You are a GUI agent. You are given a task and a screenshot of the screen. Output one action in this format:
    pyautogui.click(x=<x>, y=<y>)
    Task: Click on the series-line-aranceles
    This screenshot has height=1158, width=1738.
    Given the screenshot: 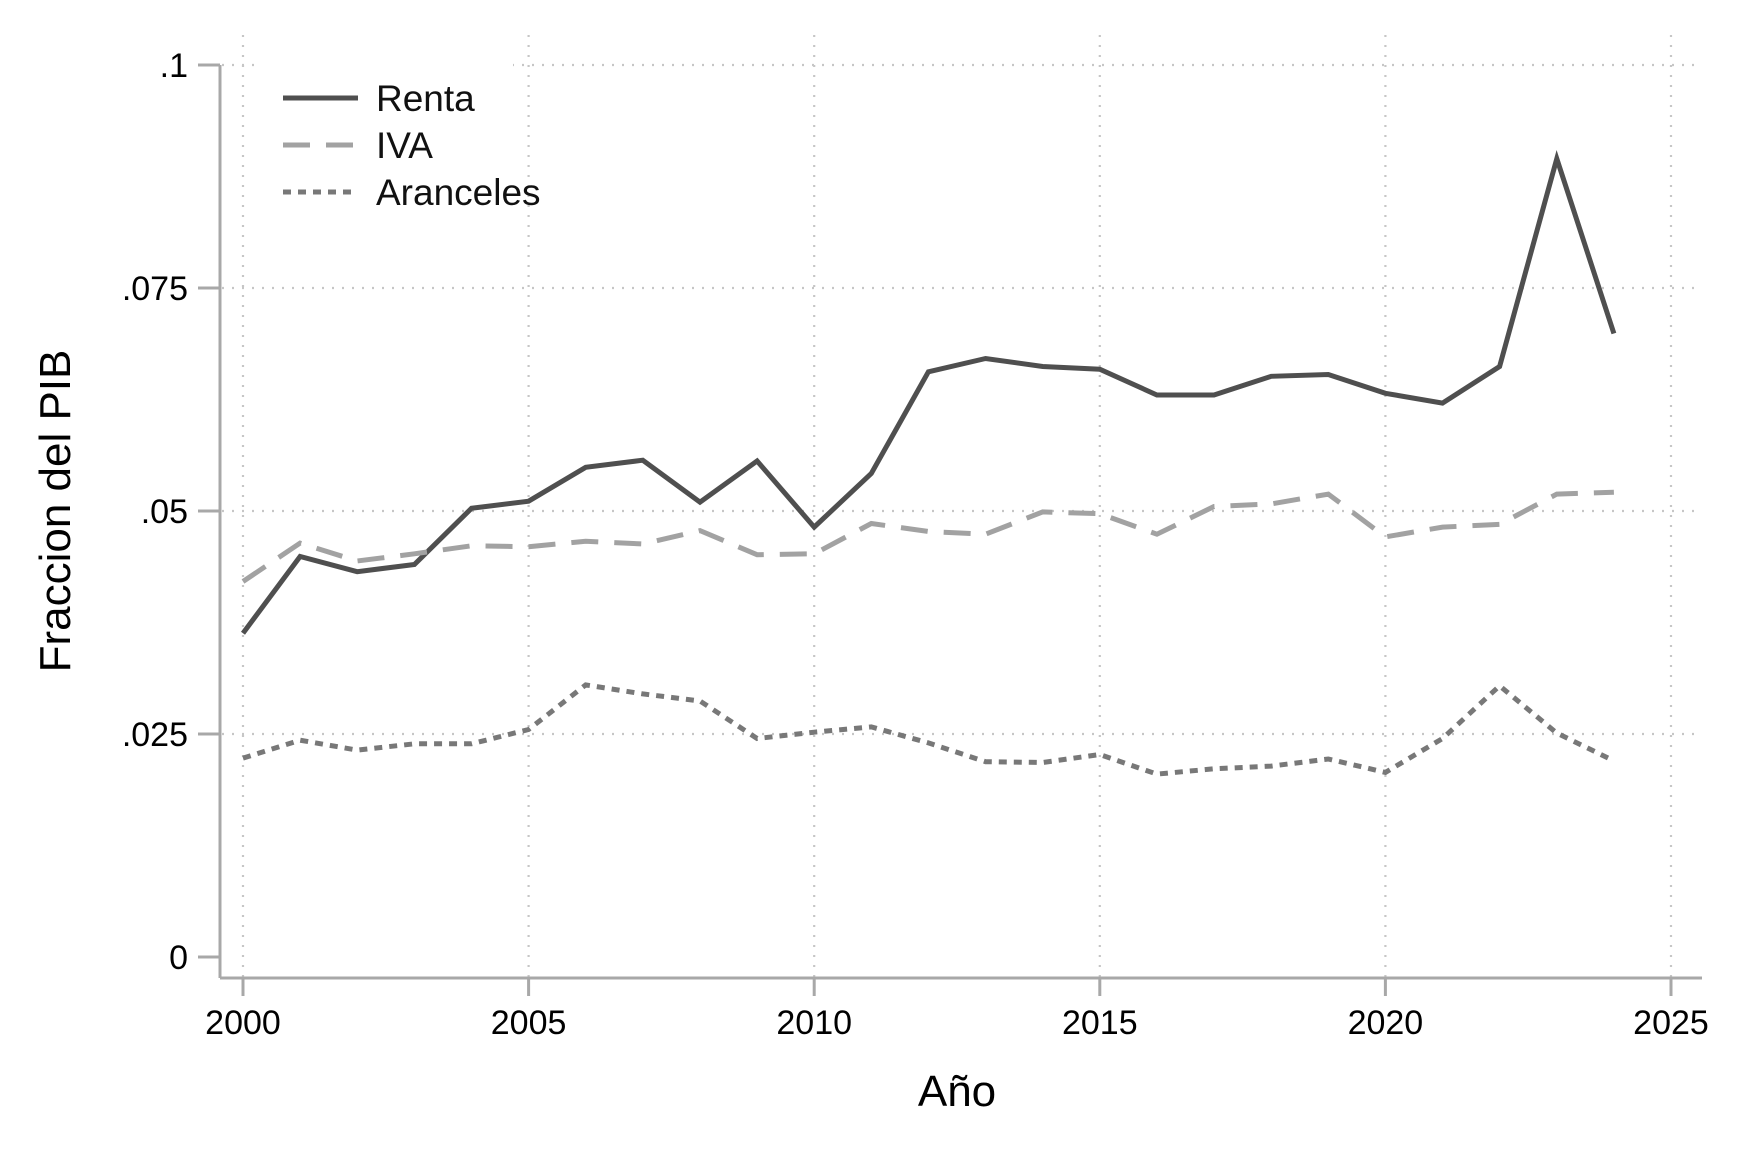 What is the action you would take?
    pyautogui.click(x=928, y=729)
    